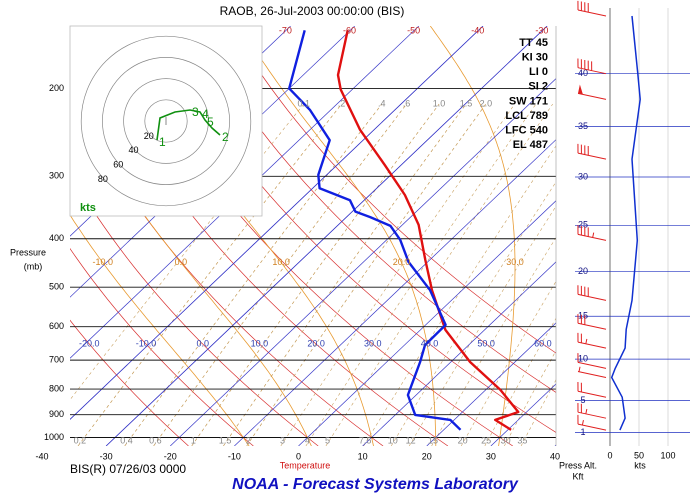 This screenshot has width=696, height=496. Describe the element at coordinates (578, 465) in the screenshot. I see `alt-axis-label: Press Alt.` at that location.